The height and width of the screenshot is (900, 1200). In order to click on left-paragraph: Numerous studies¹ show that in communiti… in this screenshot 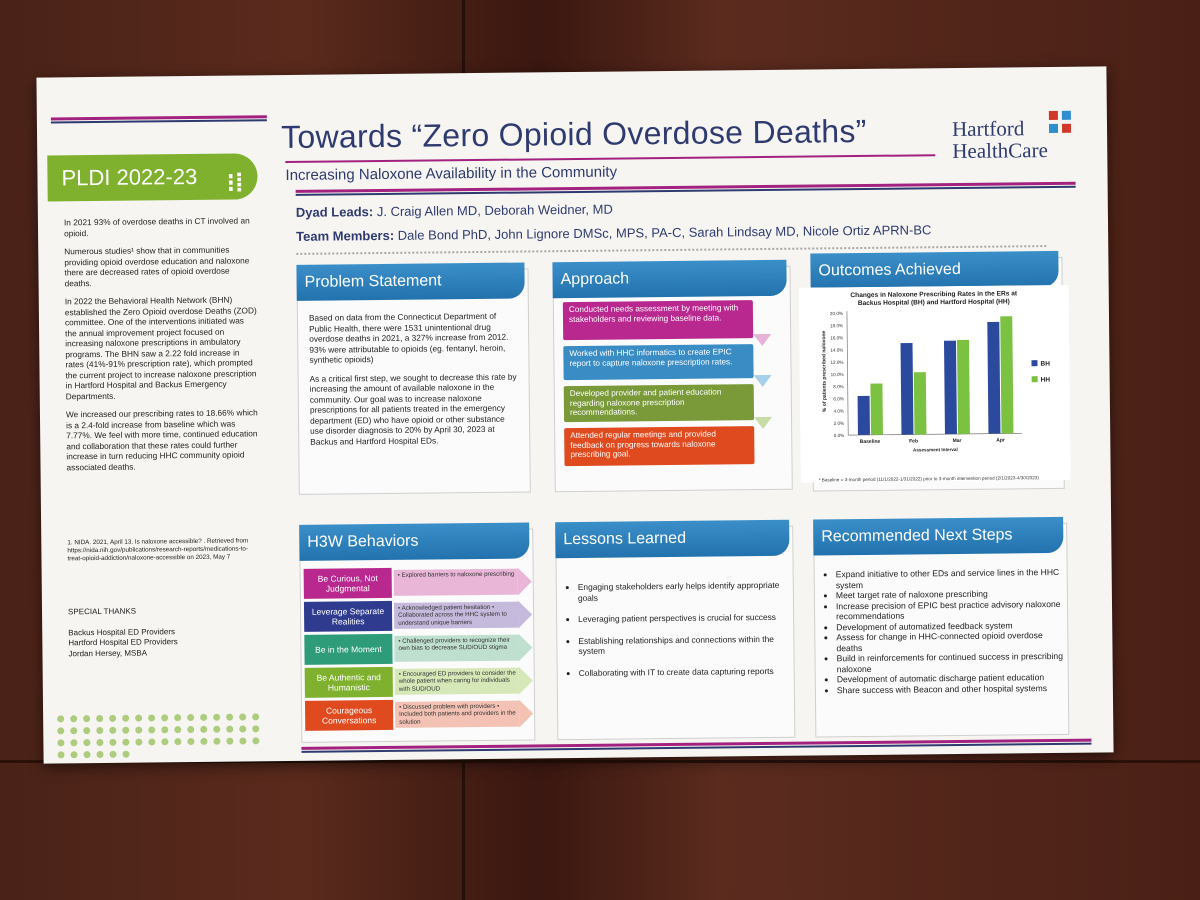, I will do `click(157, 266)`.